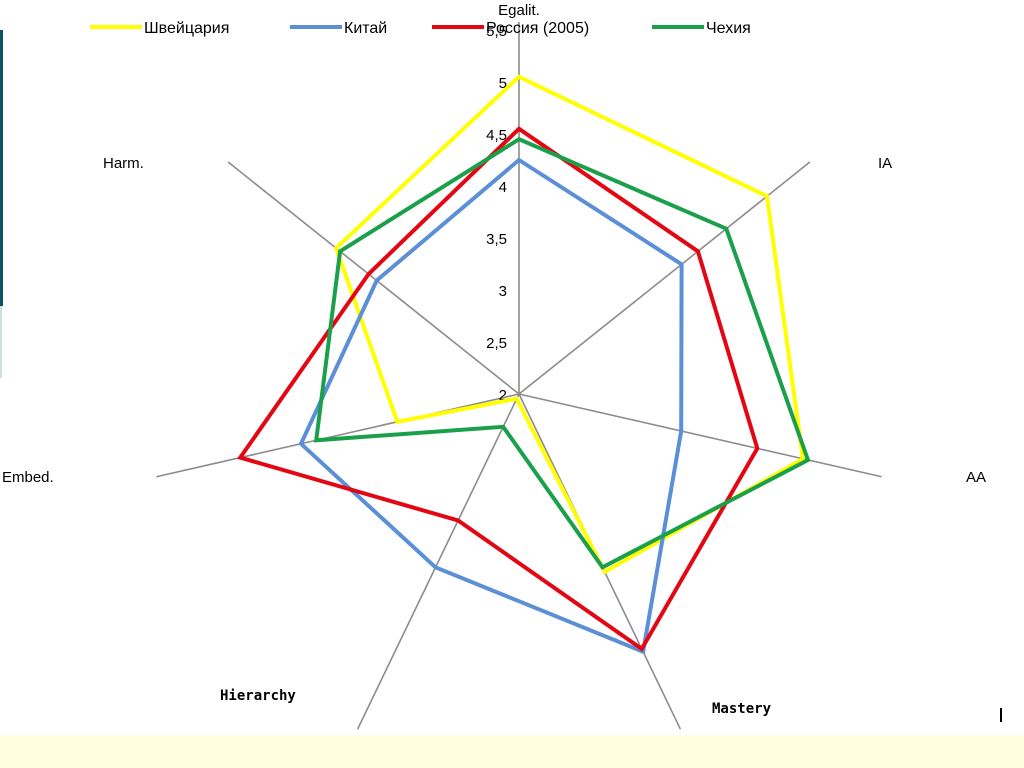 This screenshot has width=1024, height=768. Describe the element at coordinates (496, 213) in the screenshot. I see `tick-labels: 2 2,5 3 3,5 4 4,5 5 5,5` at that location.